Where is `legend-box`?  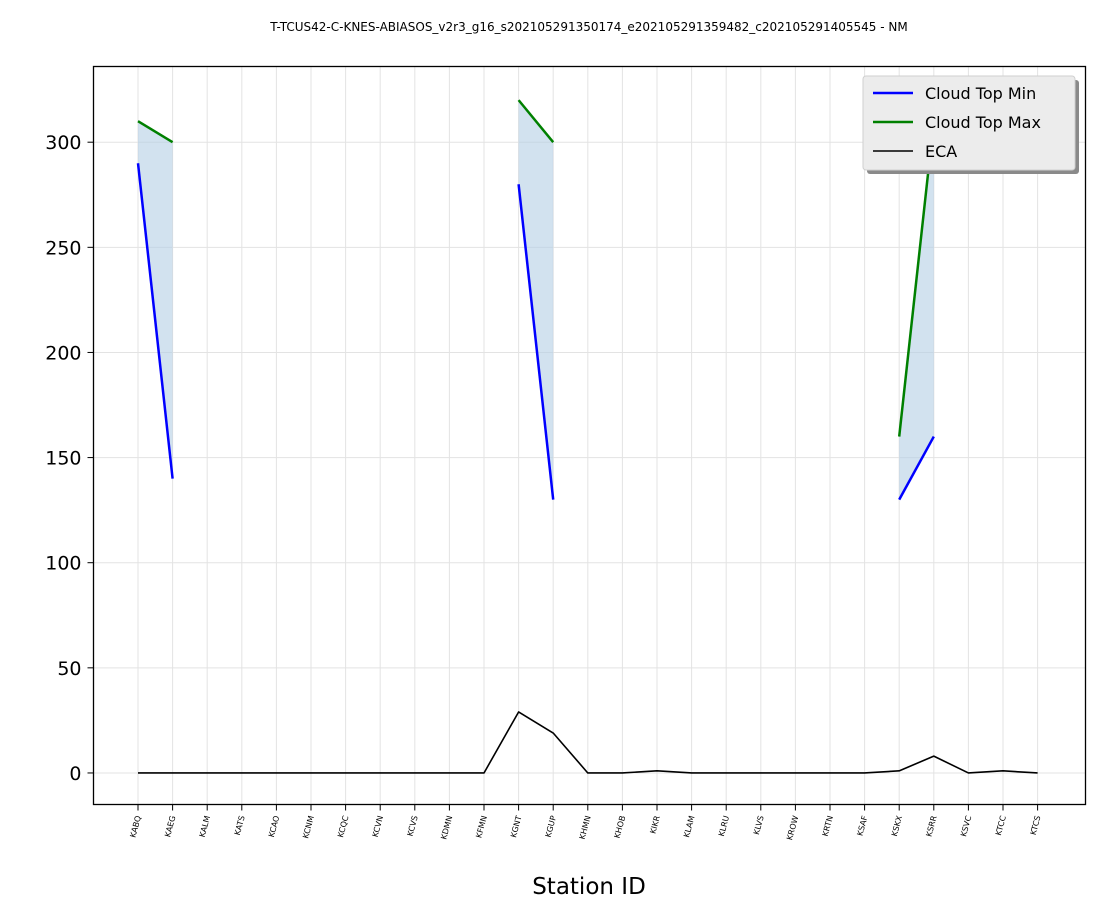
legend-box is located at coordinates (969, 123).